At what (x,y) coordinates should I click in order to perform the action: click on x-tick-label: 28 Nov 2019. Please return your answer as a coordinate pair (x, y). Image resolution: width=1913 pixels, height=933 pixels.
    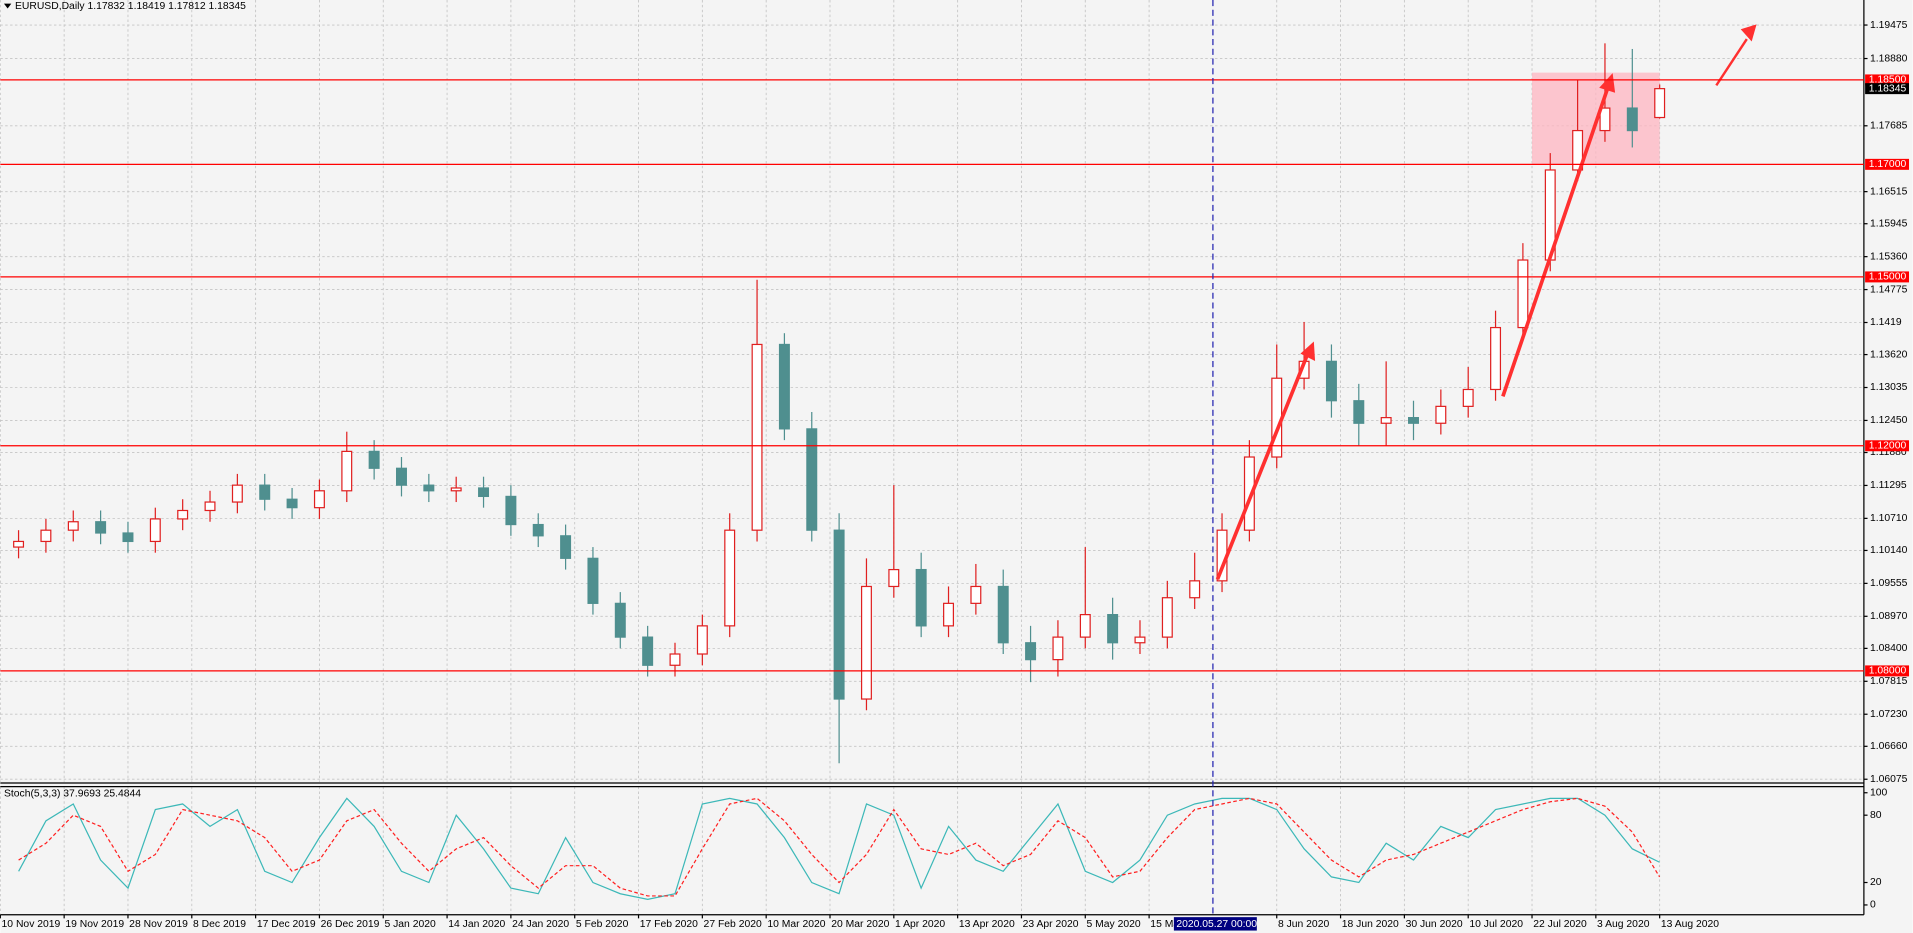
    Looking at the image, I should click on (158, 924).